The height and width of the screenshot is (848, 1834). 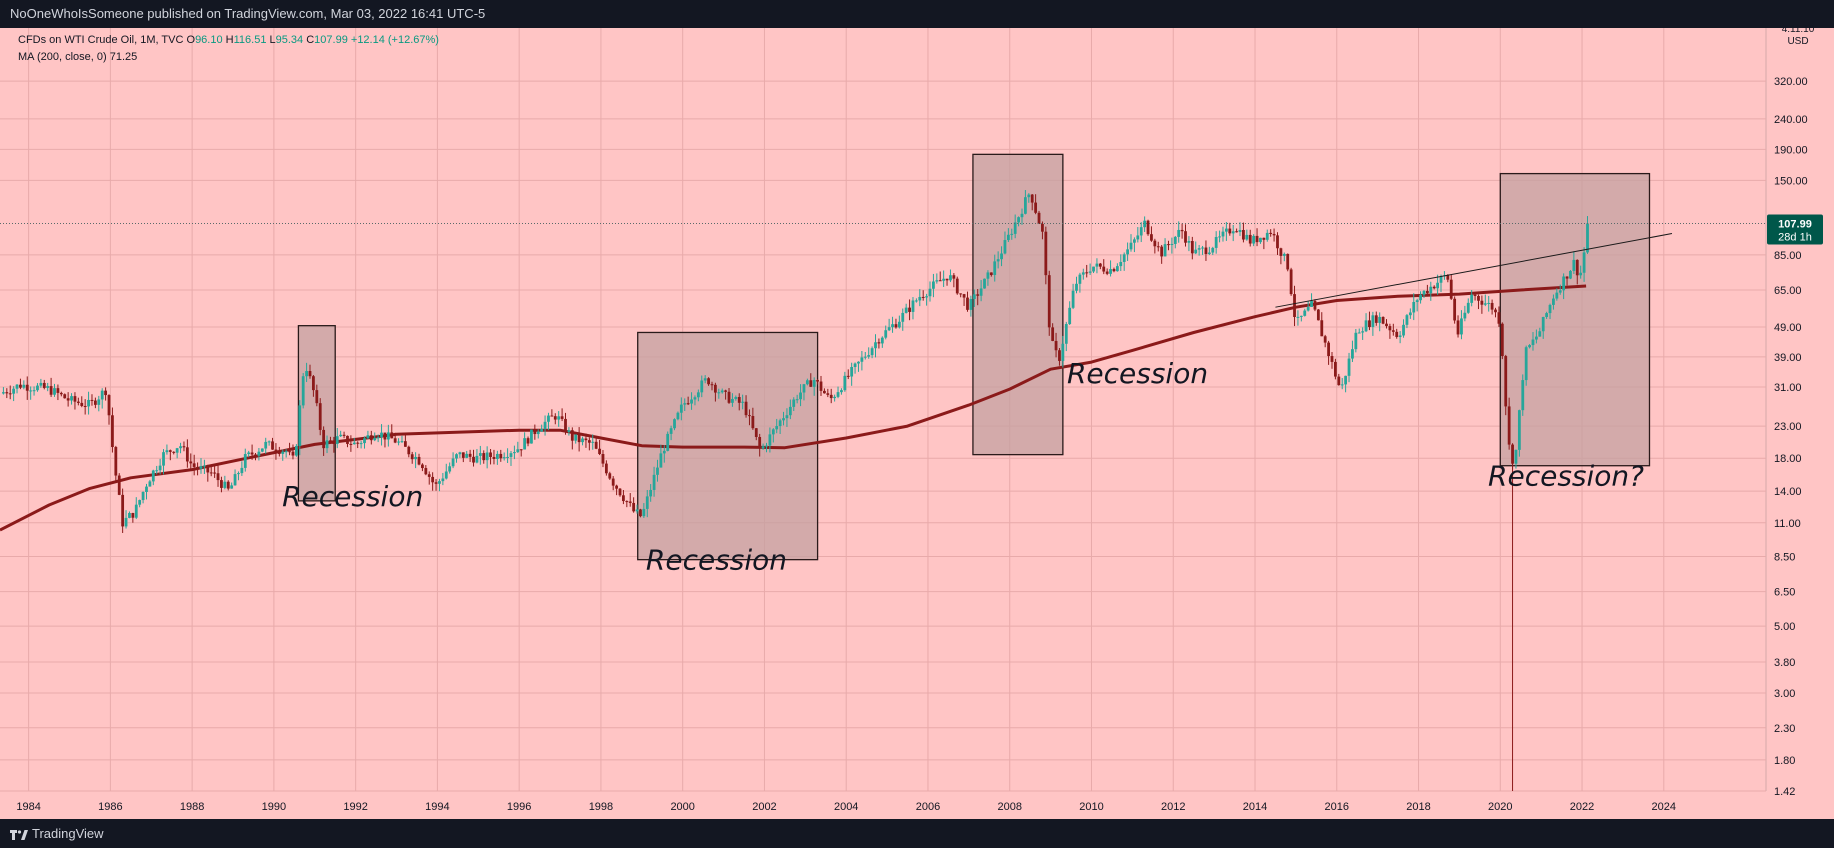 I want to click on ma-label: MA (200, close, 0), so click(x=62, y=57).